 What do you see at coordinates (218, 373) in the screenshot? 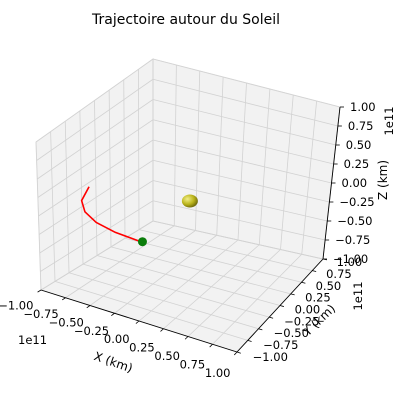
I see `x-tick-label: 1.00` at bounding box center [218, 373].